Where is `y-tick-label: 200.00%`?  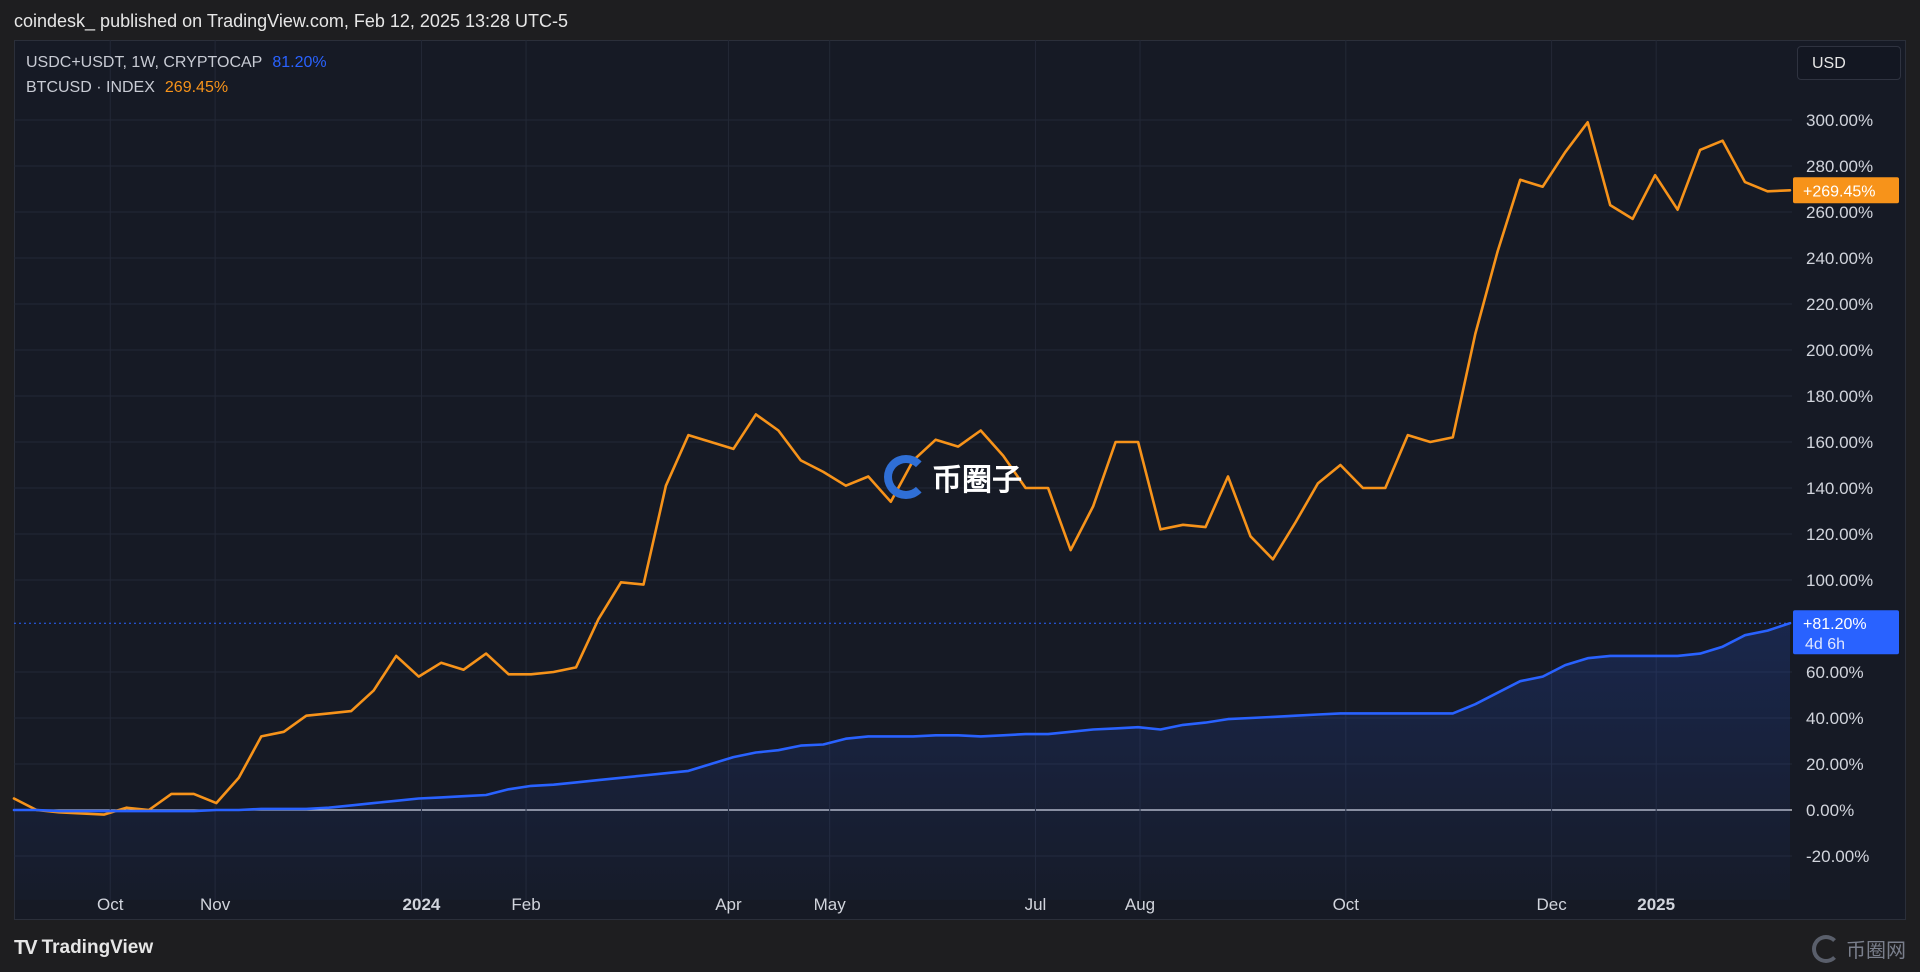
y-tick-label: 200.00% is located at coordinates (1839, 350).